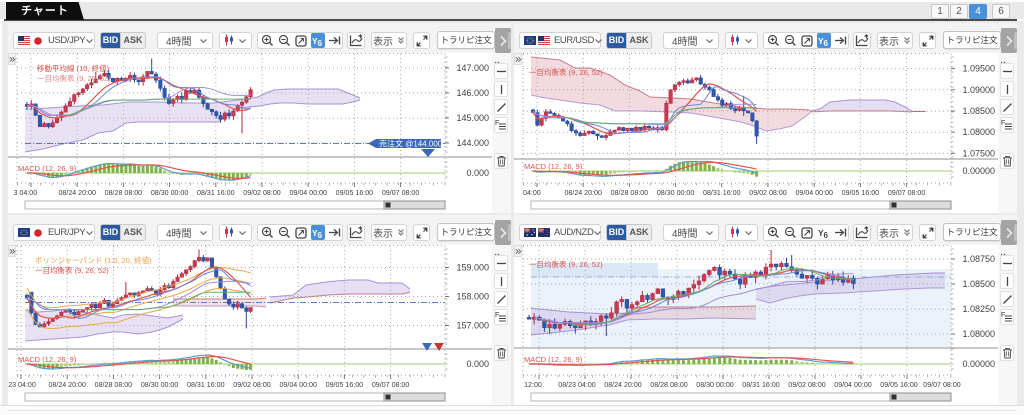 The image size is (1024, 415). What do you see at coordinates (532, 193) in the screenshot?
I see `svg-text: 04:00` at bounding box center [532, 193].